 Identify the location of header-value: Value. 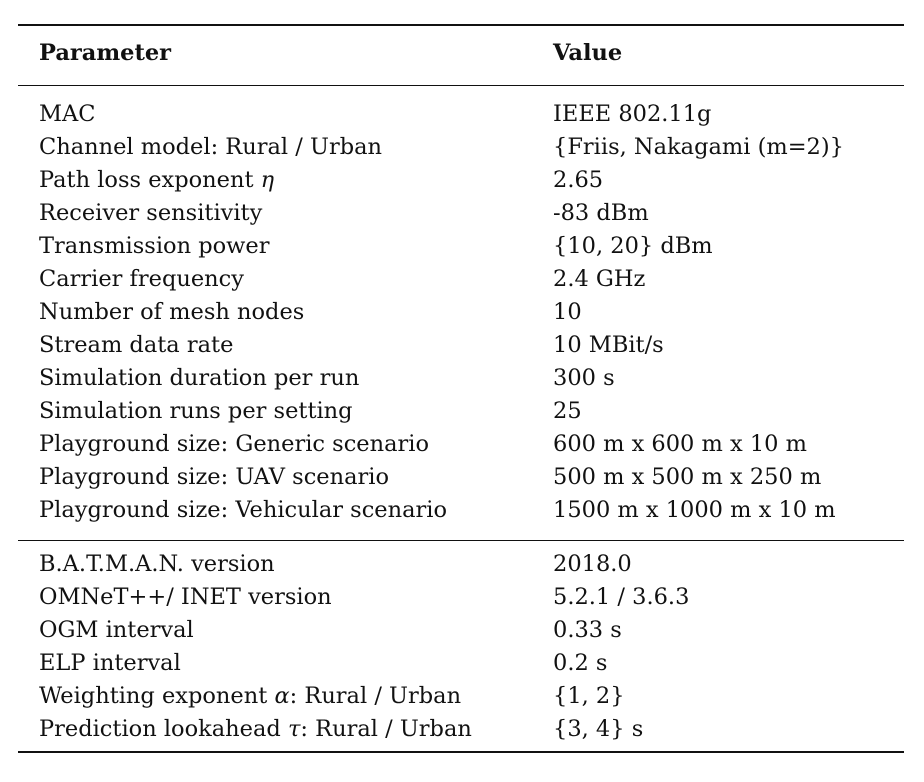
(588, 53).